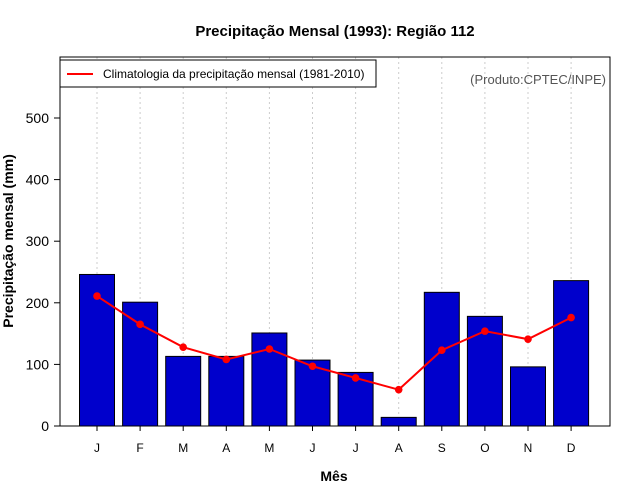 Image resolution: width=640 pixels, height=500 pixels. I want to click on y-tick-label: 500, so click(38, 118).